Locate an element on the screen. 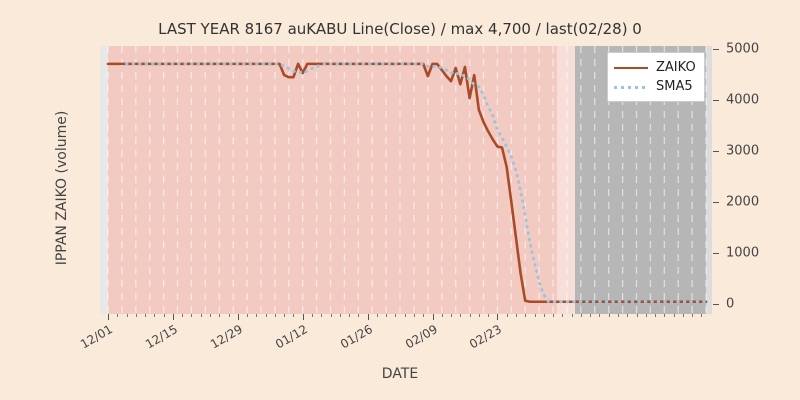  x-axis-label: DATE is located at coordinates (400, 374).